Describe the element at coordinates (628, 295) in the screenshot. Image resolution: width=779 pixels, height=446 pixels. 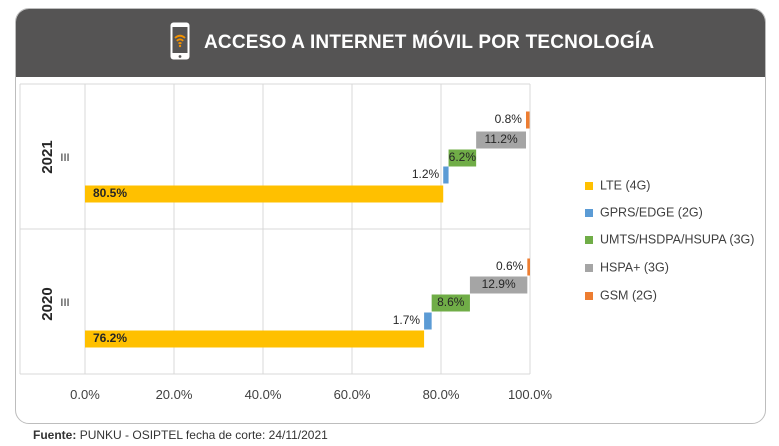
I see `legend-entry: GSM (2G)` at that location.